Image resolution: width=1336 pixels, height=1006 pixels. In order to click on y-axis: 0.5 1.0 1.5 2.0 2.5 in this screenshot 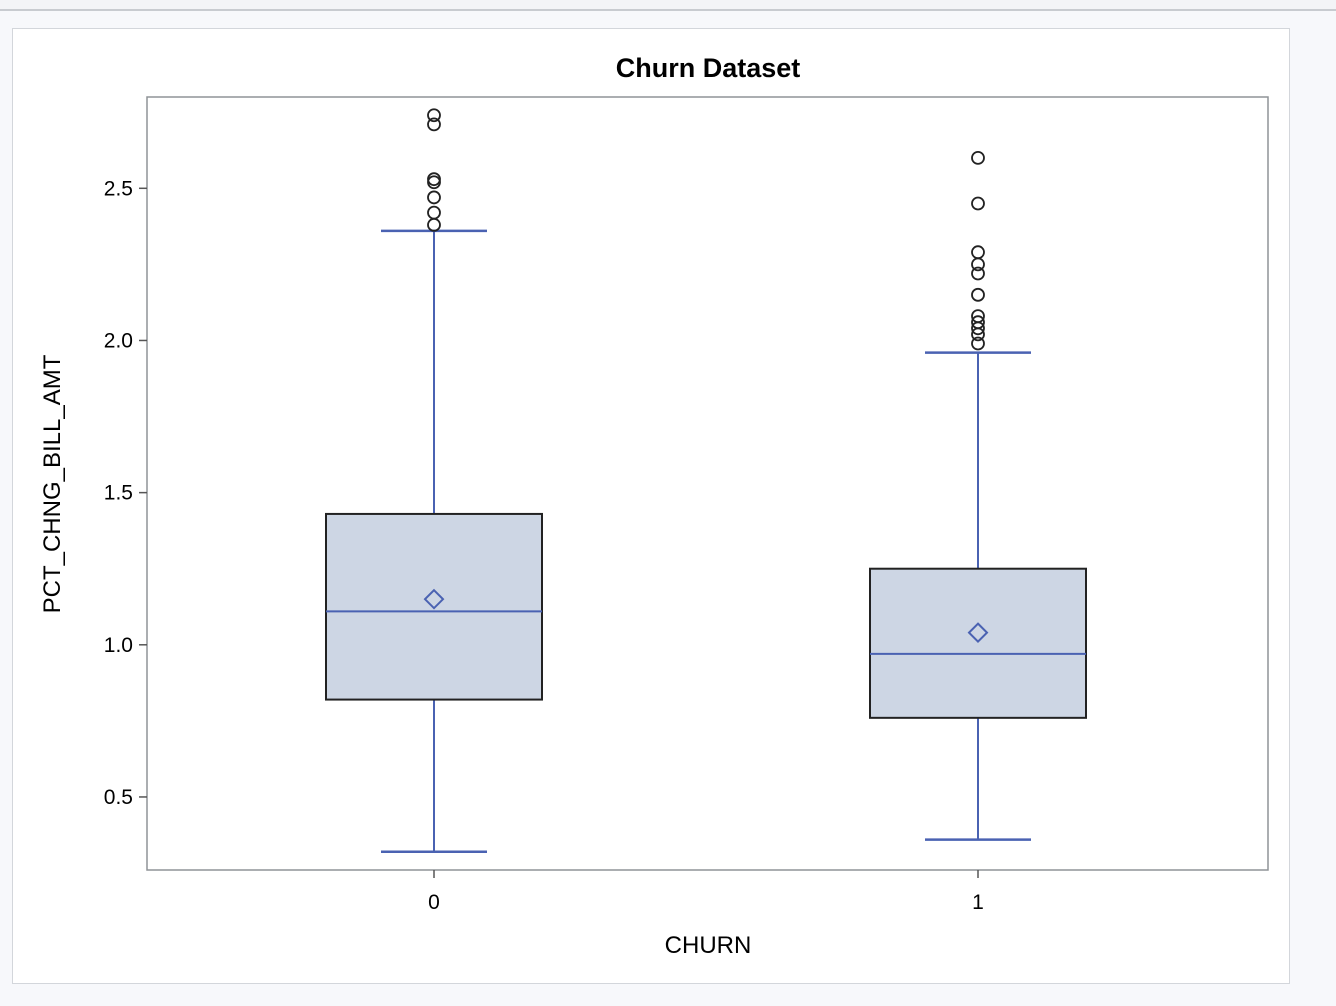, I will do `click(125, 493)`.